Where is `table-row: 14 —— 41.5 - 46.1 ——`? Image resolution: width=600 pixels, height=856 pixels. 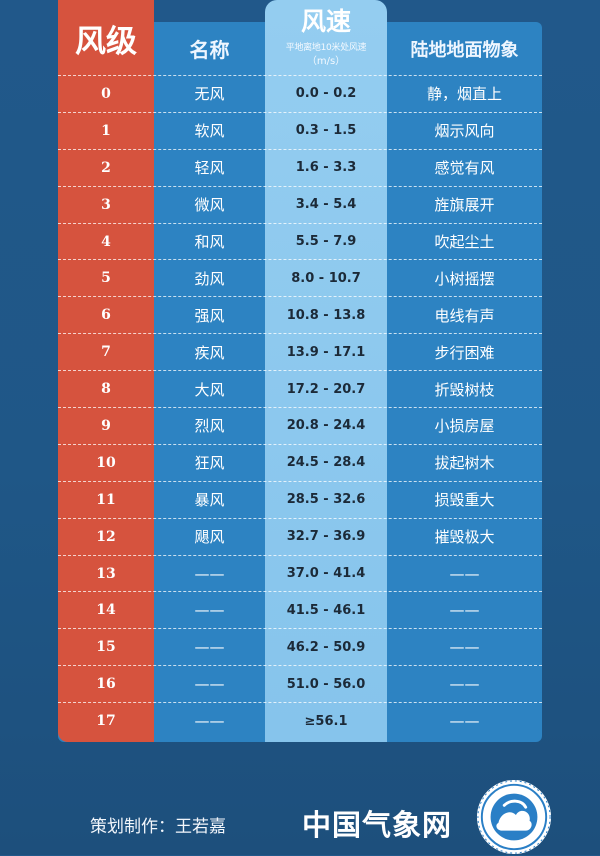
table-row: 14 —— 41.5 - 46.1 —— is located at coordinates (300, 609).